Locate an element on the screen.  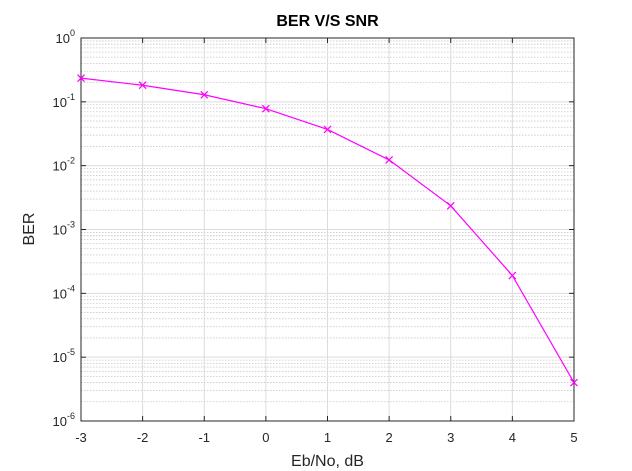
x-tick-label: -3 is located at coordinates (81, 437).